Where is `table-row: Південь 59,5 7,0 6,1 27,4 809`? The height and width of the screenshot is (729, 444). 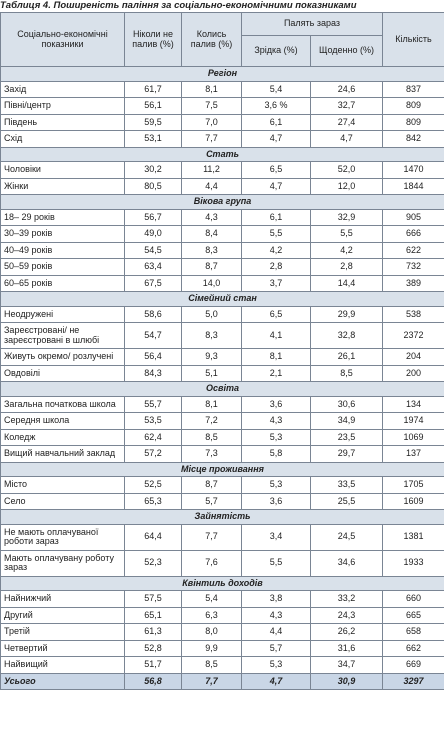 table-row: Південь 59,5 7,0 6,1 27,4 809 is located at coordinates (222, 122).